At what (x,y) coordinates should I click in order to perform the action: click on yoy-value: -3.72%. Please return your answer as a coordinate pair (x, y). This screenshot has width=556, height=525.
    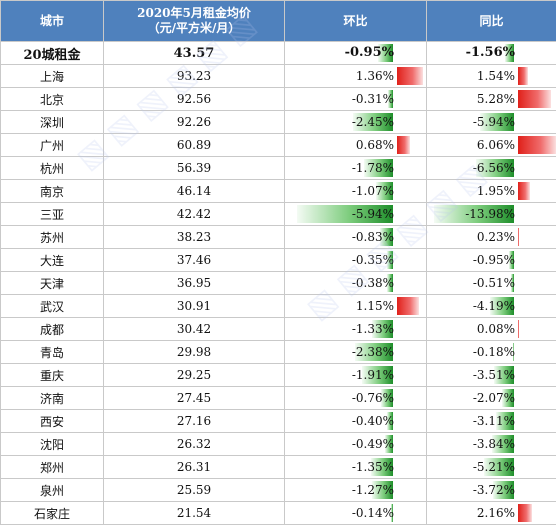
    Looking at the image, I should click on (494, 490).